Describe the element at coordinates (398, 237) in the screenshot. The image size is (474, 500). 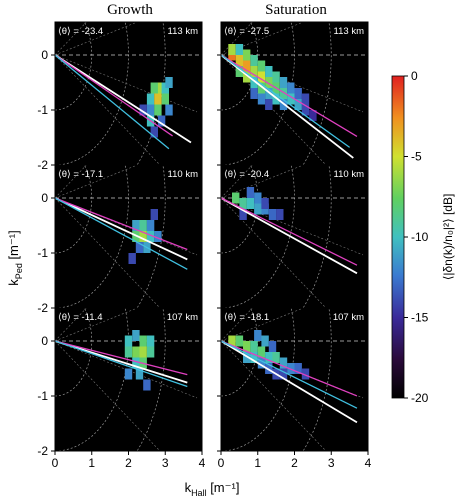
I see `colorbar-gradient` at that location.